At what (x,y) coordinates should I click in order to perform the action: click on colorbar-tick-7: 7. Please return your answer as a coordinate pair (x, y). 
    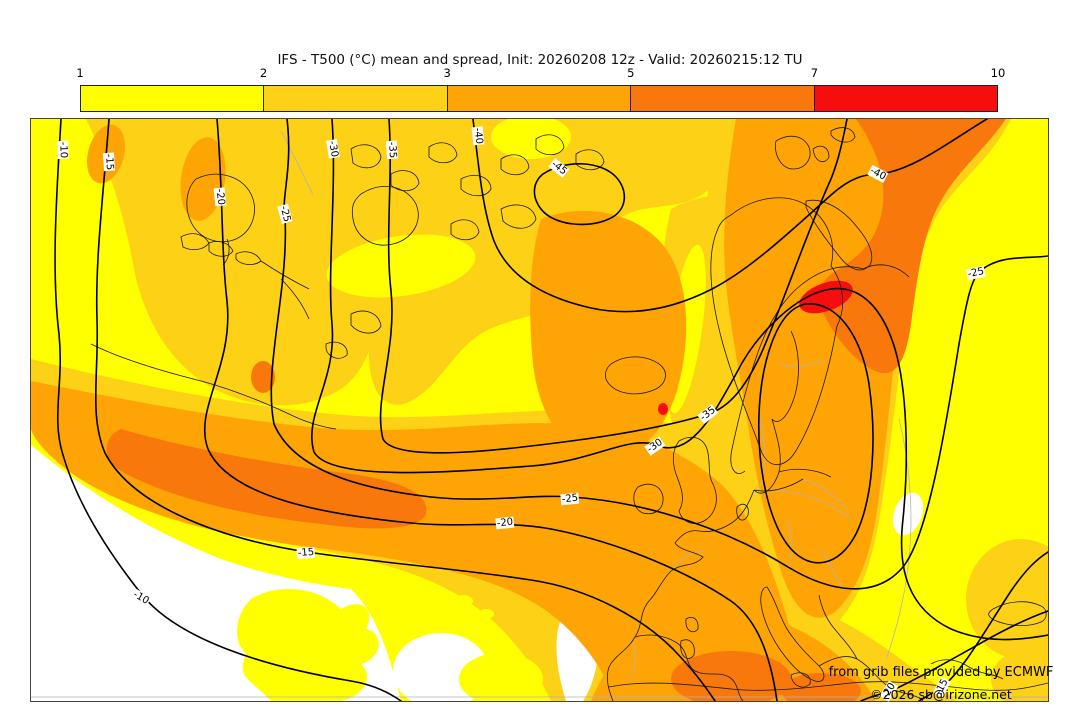
    Looking at the image, I should click on (814, 73).